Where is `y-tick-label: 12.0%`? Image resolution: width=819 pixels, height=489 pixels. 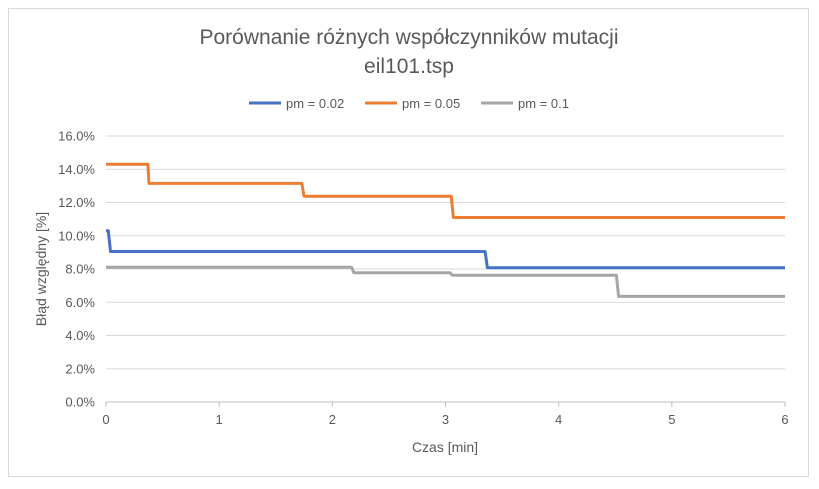
y-tick-label: 12.0% is located at coordinates (76, 202).